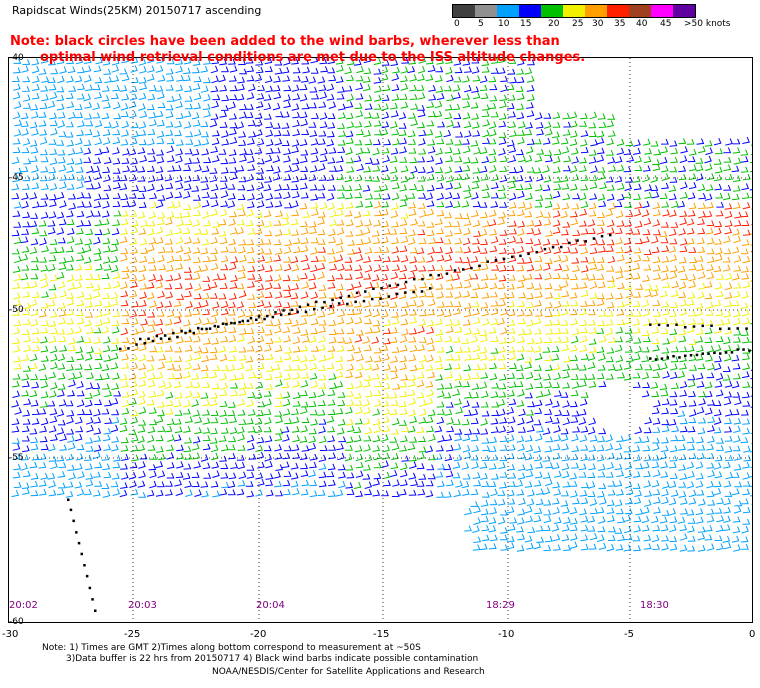 The width and height of the screenshot is (760, 688). Describe the element at coordinates (23, 605) in the screenshot. I see `time-label: 20:02` at that location.